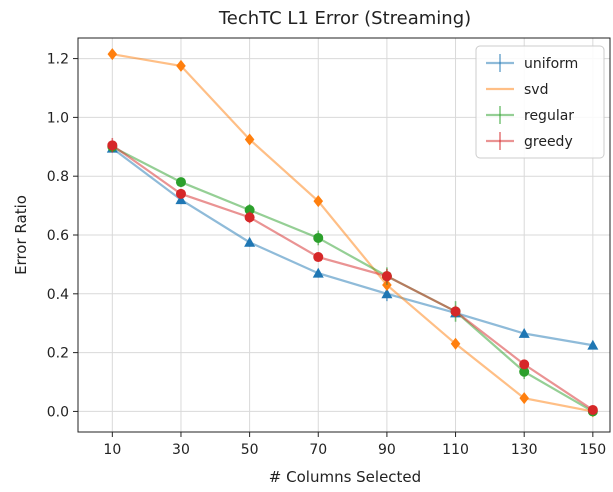 This screenshot has height=492, width=613. I want to click on legend-label: greedy, so click(548, 142).